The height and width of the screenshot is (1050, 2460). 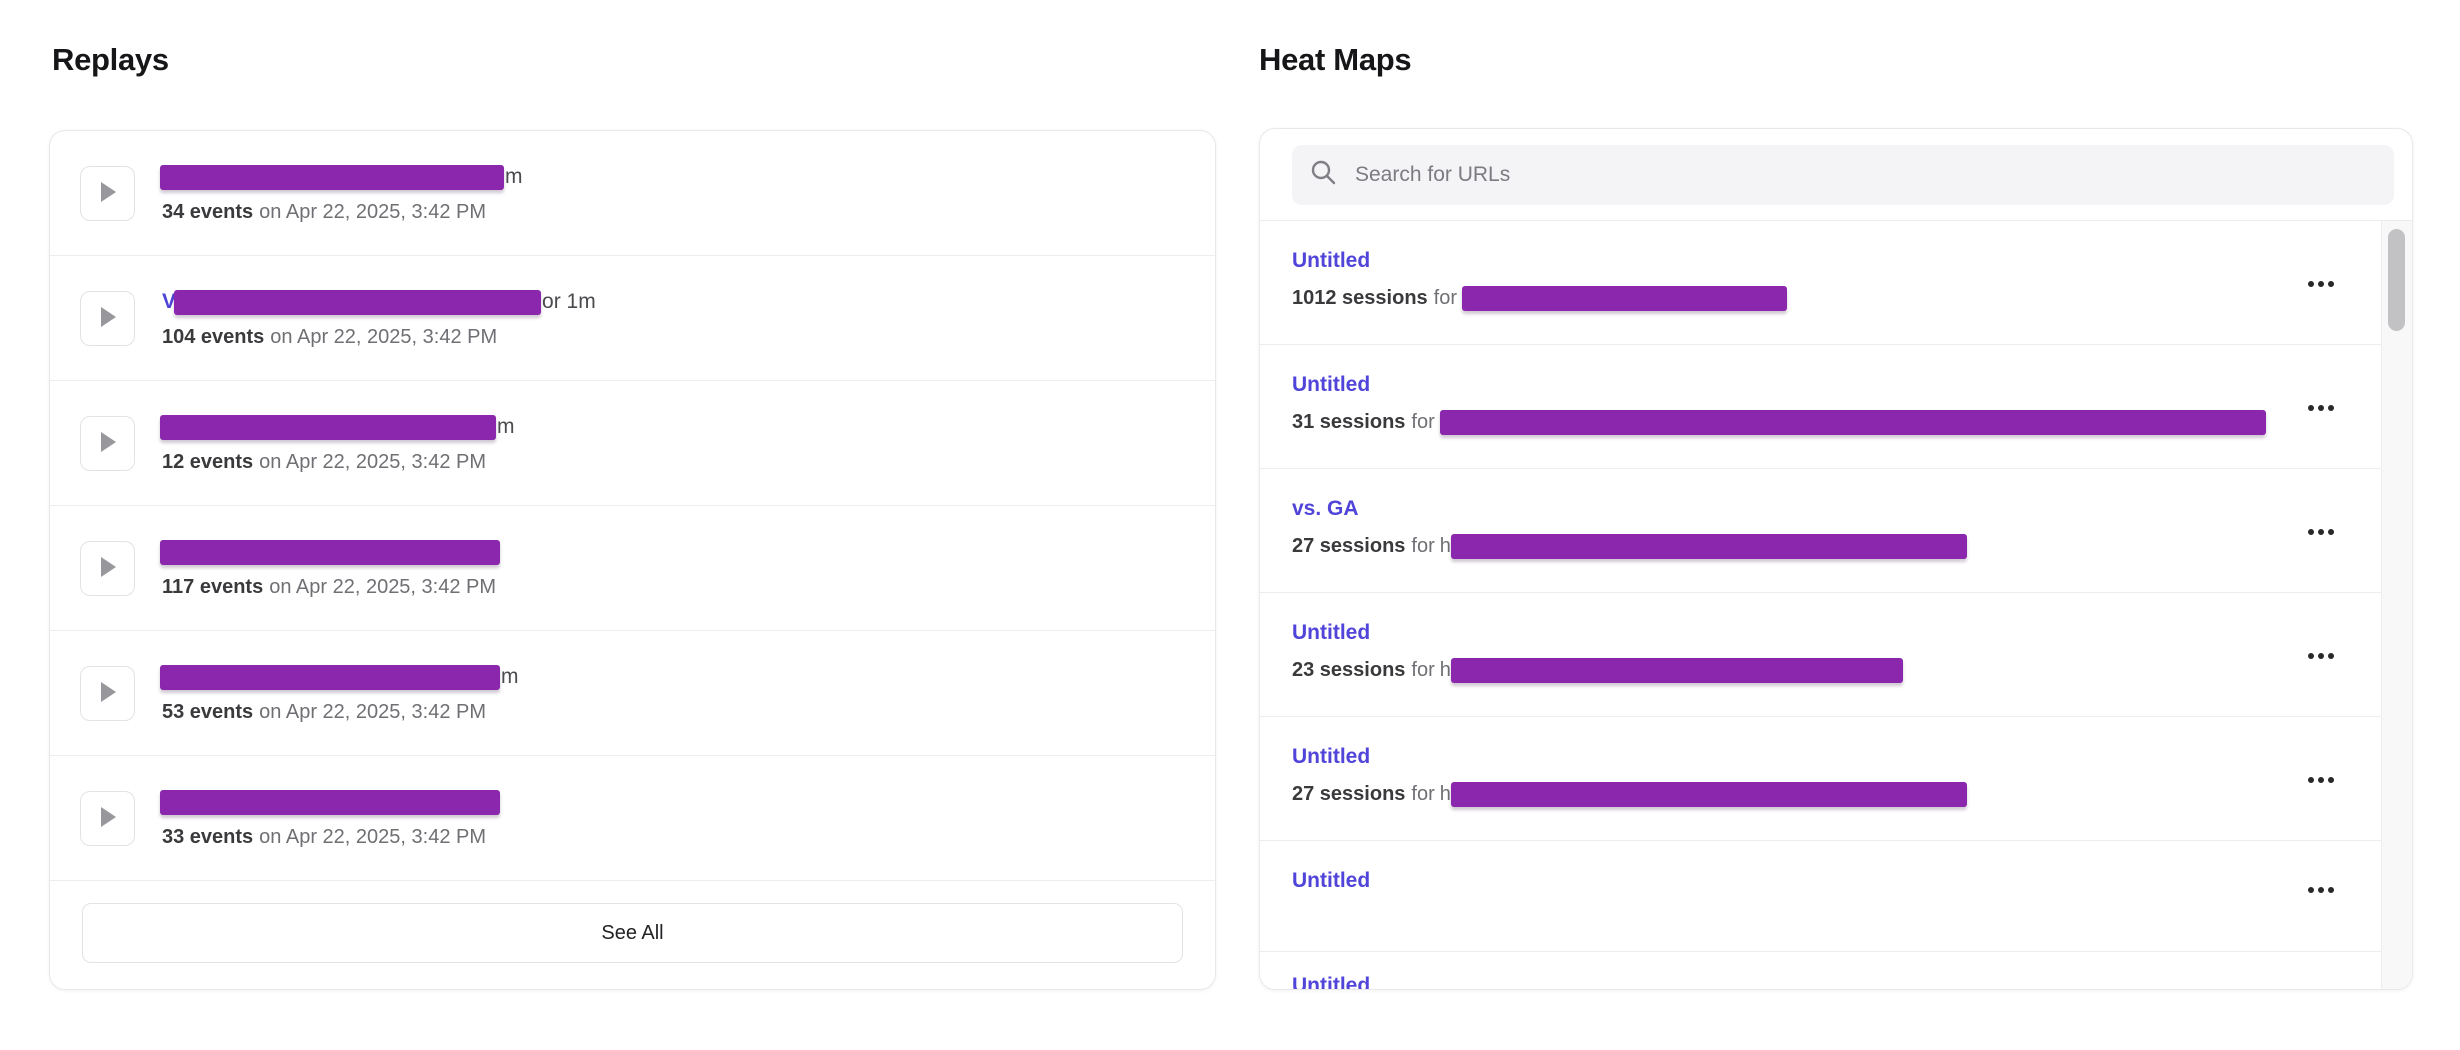 I want to click on replay-meta: 53 events on Apr 22, 2025, 3:42 PM, so click(x=340, y=712).